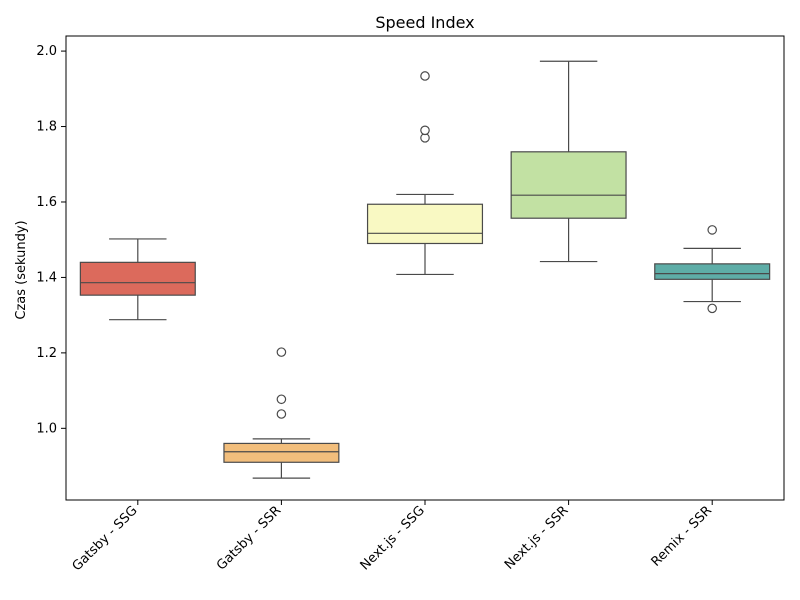 This screenshot has width=800, height=600. I want to click on box-series-gatsby-ssg, so click(137, 279).